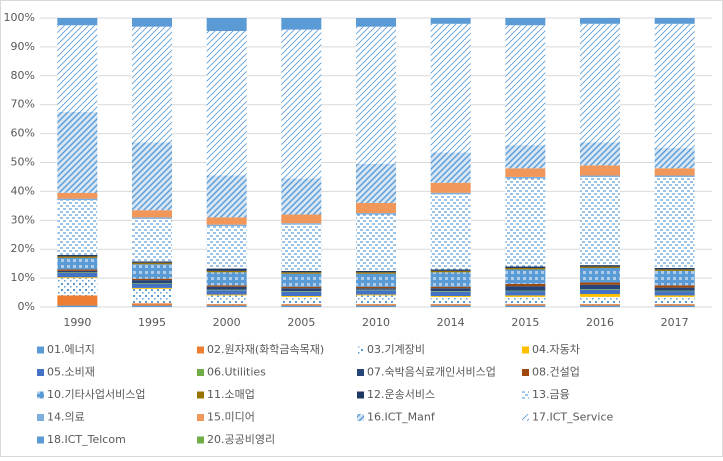  What do you see at coordinates (86, 439) in the screenshot?
I see `legend-label: 18.ICT_Telcom` at bounding box center [86, 439].